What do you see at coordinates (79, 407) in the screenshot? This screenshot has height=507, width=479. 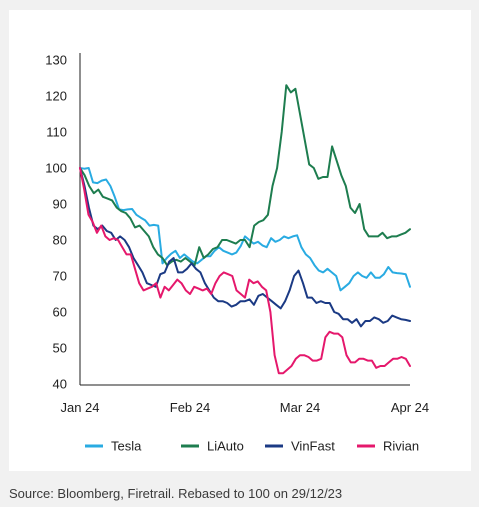 I see `x-tick-label: Jan 24` at bounding box center [79, 407].